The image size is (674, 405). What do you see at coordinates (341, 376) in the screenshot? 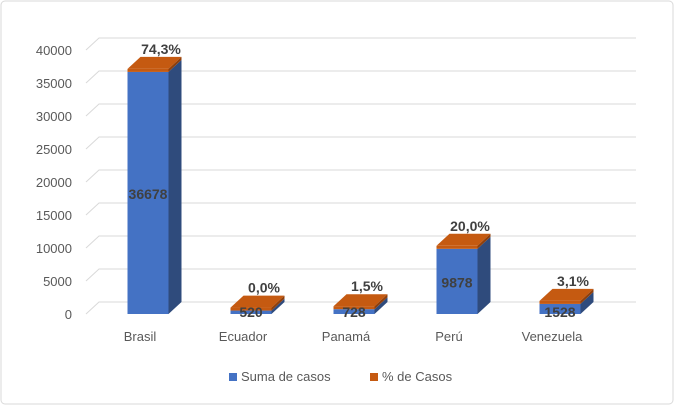
I see `legend: Suma de casos % de Casos` at bounding box center [341, 376].